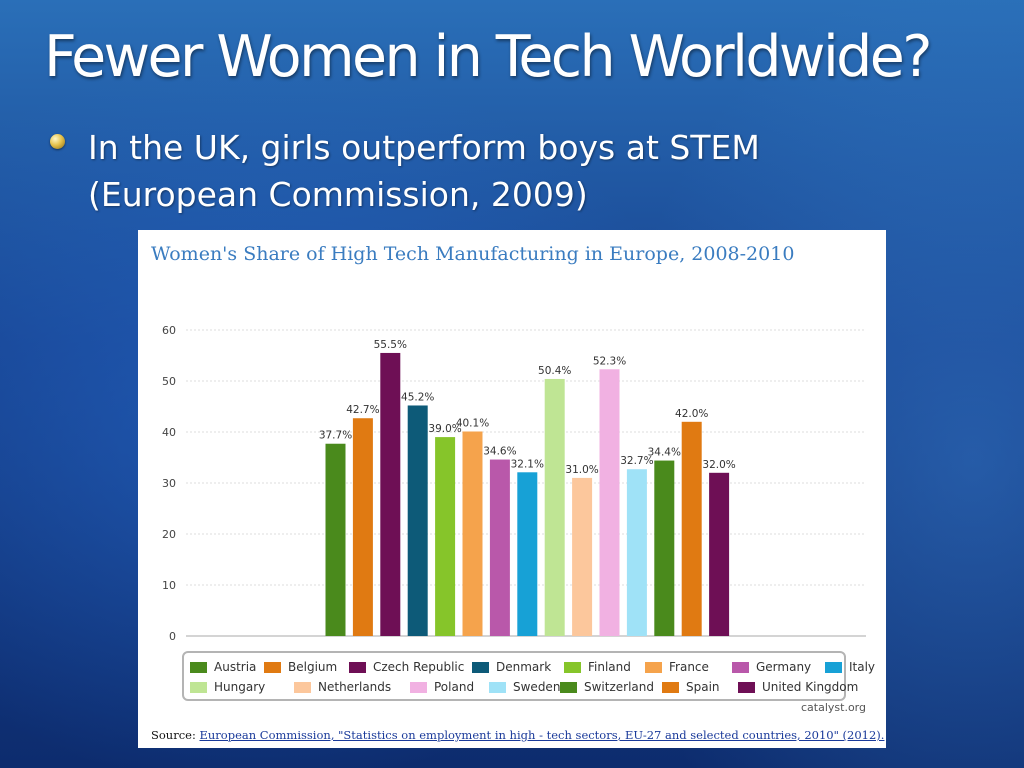 This screenshot has width=1024, height=768. Describe the element at coordinates (609, 502) in the screenshot. I see `bar-poland` at that location.